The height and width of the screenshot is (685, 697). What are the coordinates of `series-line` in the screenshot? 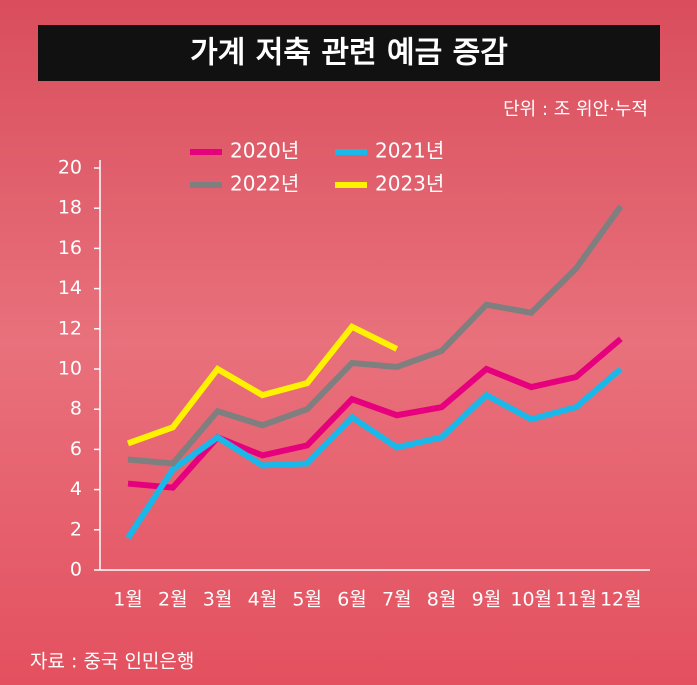 It's located at (262, 385).